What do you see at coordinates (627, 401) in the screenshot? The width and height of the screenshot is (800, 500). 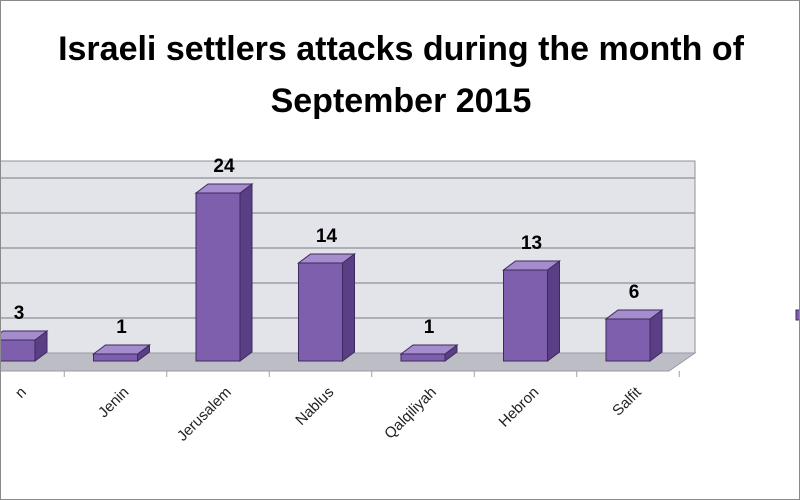 I see `category-label: Salfit` at bounding box center [627, 401].